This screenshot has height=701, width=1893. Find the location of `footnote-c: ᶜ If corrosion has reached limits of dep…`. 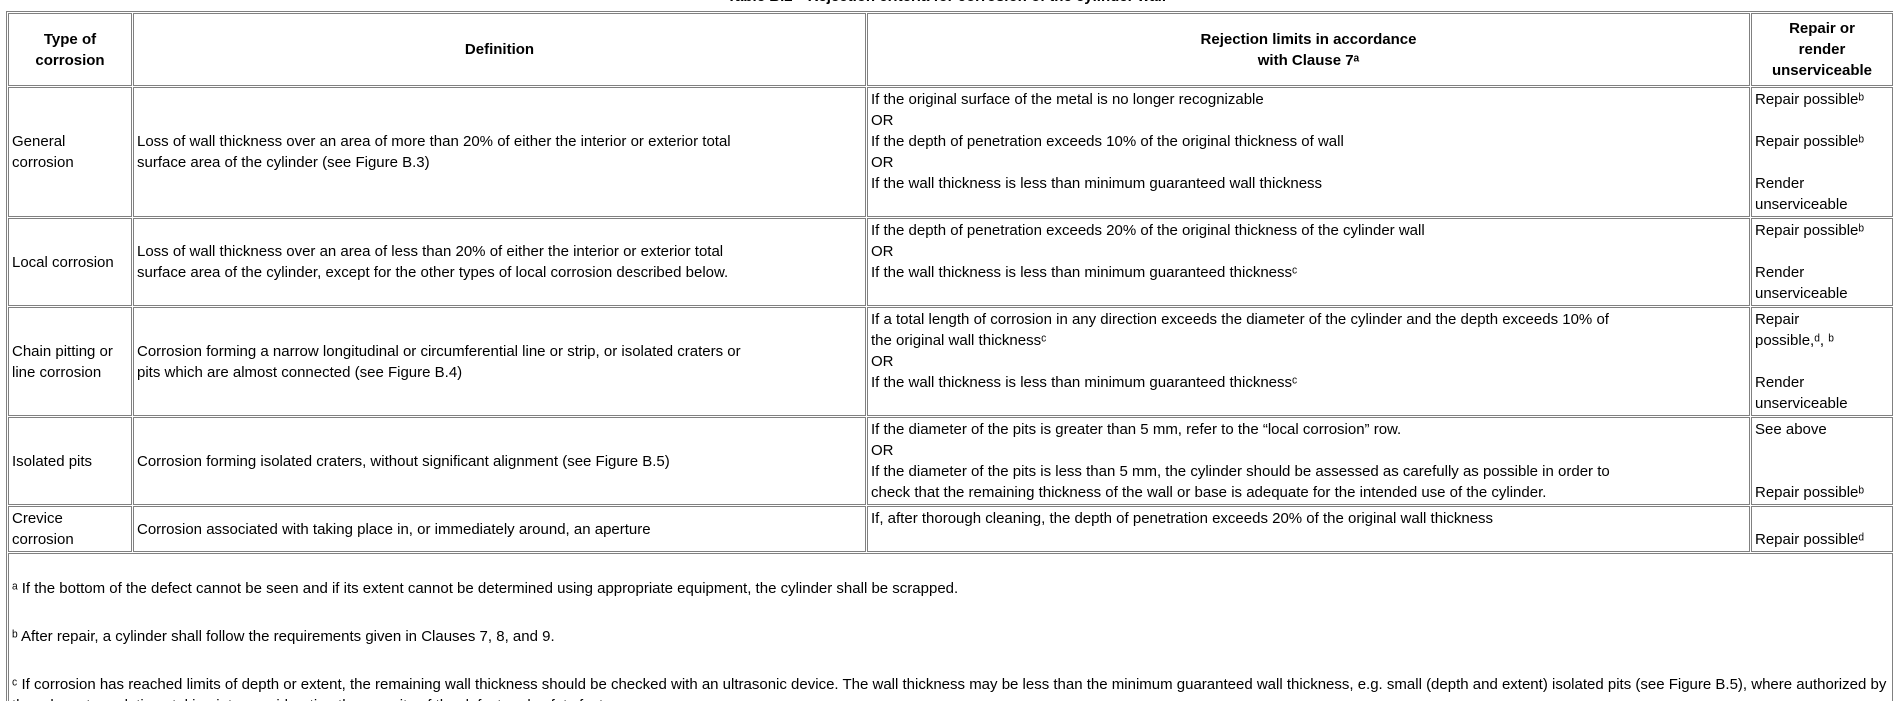

footnote-c: ᶜ If corrosion has reached limits of dep… is located at coordinates (949, 688).